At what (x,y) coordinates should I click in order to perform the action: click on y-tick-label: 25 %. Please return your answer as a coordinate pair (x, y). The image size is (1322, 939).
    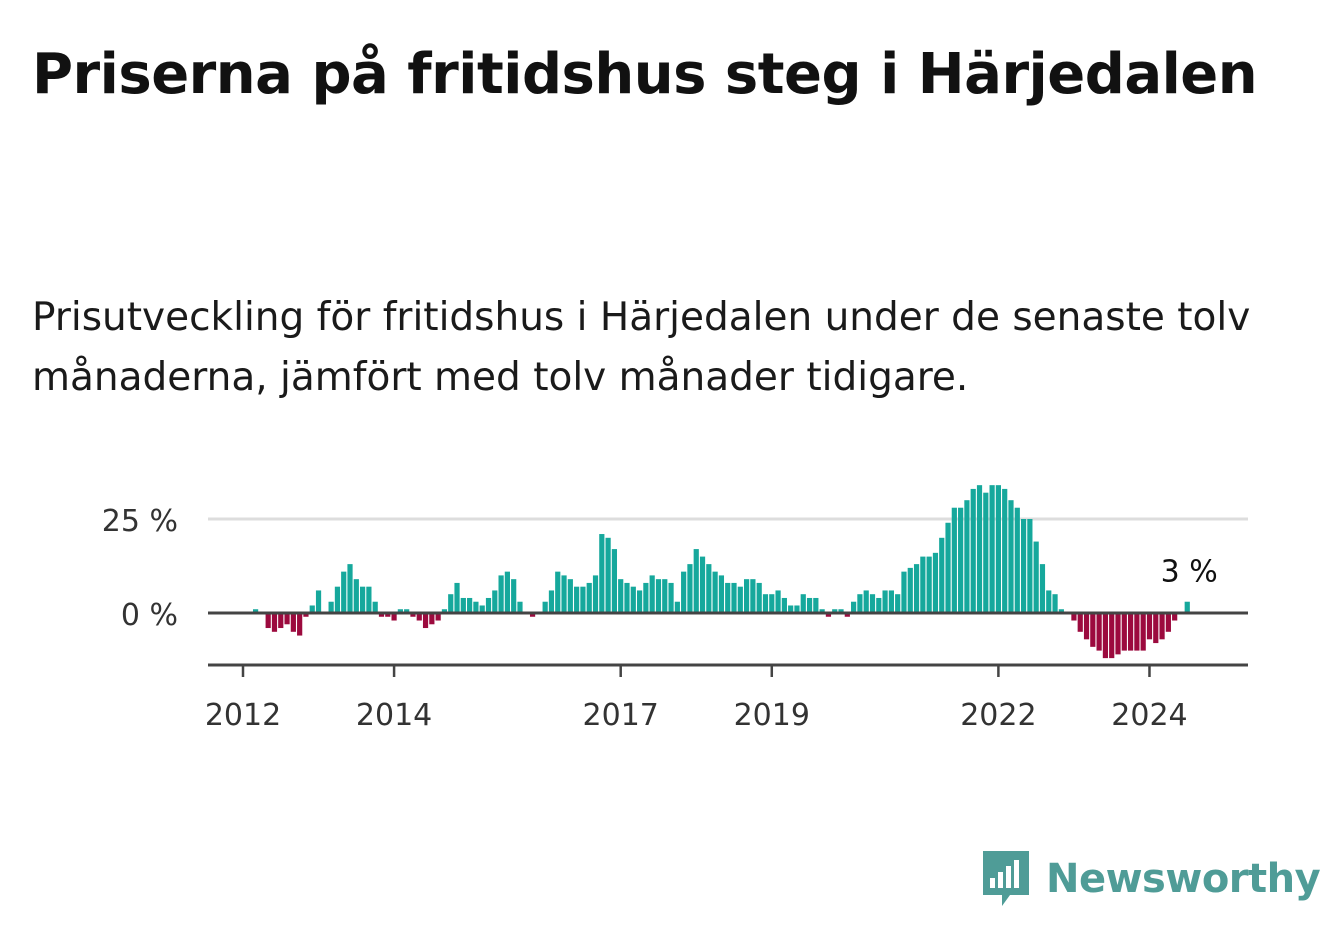
    Looking at the image, I should click on (140, 521).